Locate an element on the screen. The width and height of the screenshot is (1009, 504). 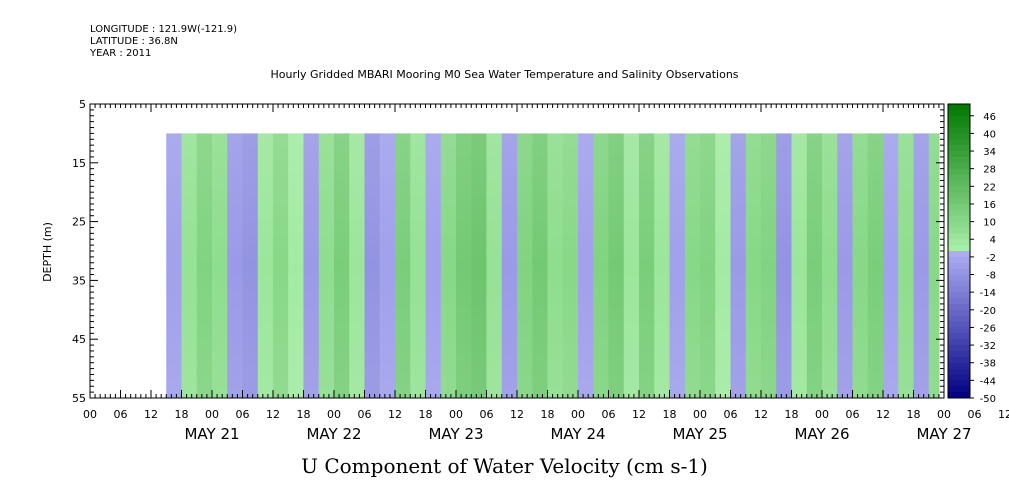
colorbar-label: 34 is located at coordinates (989, 152).